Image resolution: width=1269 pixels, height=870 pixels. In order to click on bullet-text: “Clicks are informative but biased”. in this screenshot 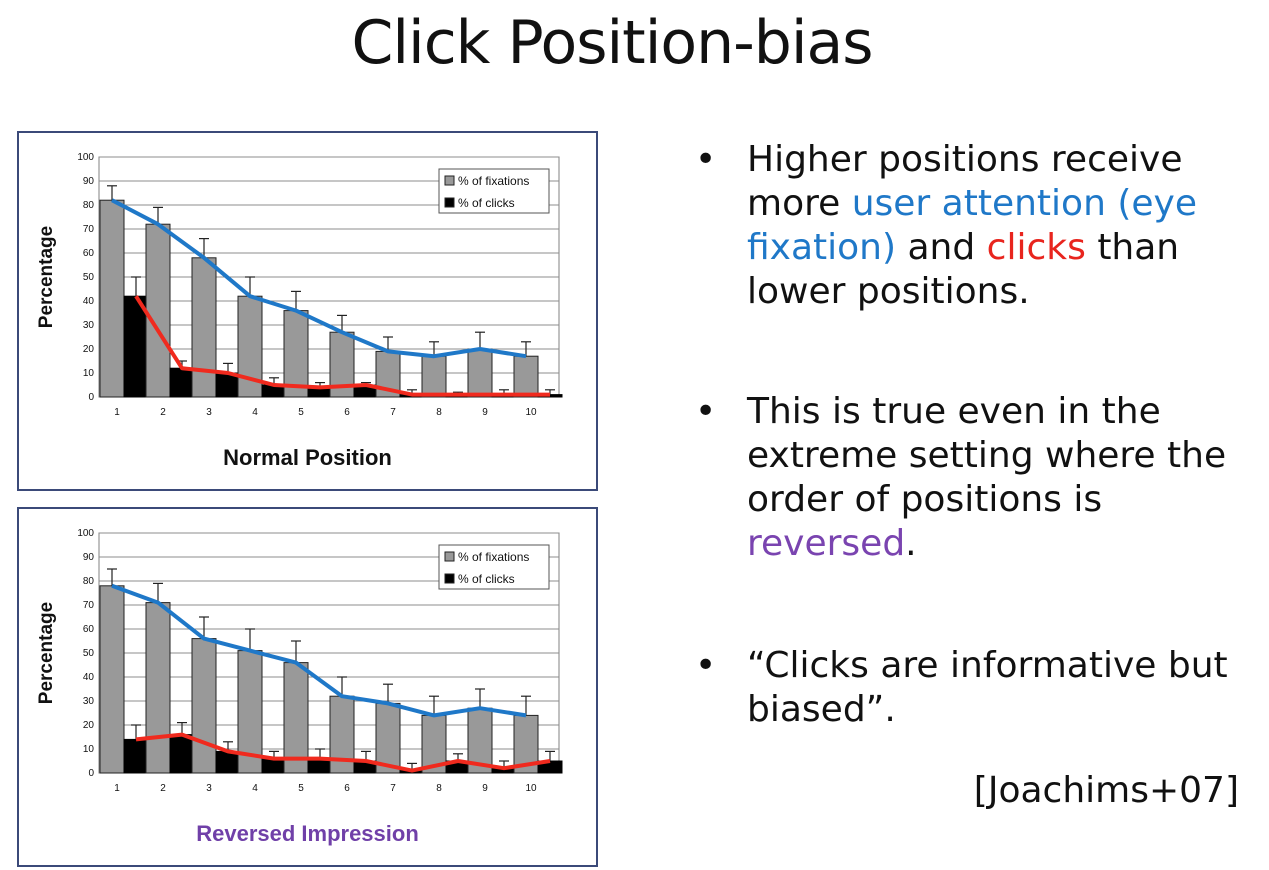, I will do `click(987, 687)`.